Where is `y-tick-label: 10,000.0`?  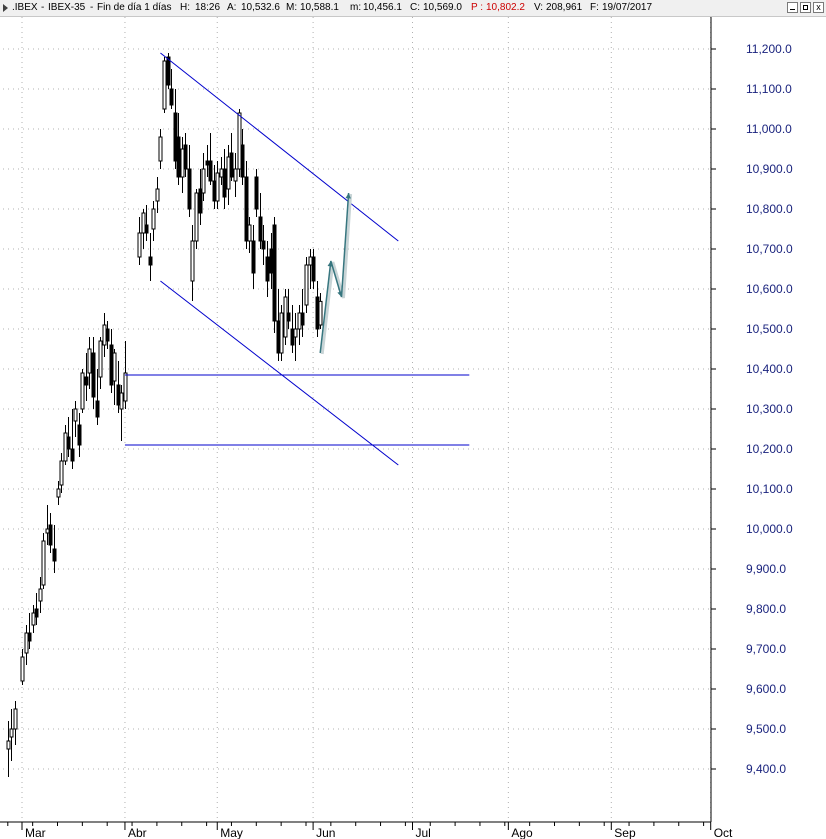 y-tick-label: 10,000.0 is located at coordinates (769, 529).